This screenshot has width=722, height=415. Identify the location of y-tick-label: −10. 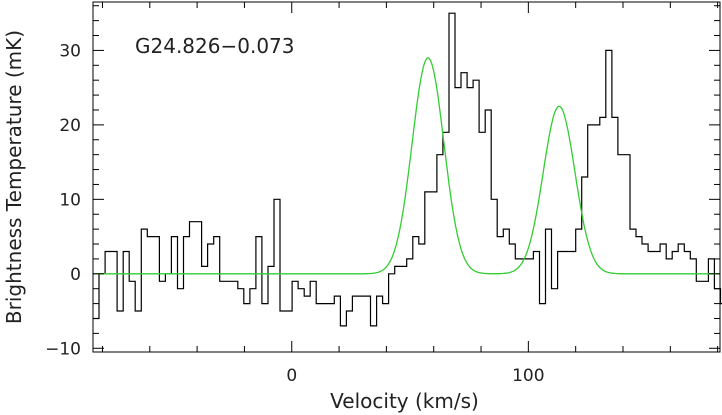
(63, 349).